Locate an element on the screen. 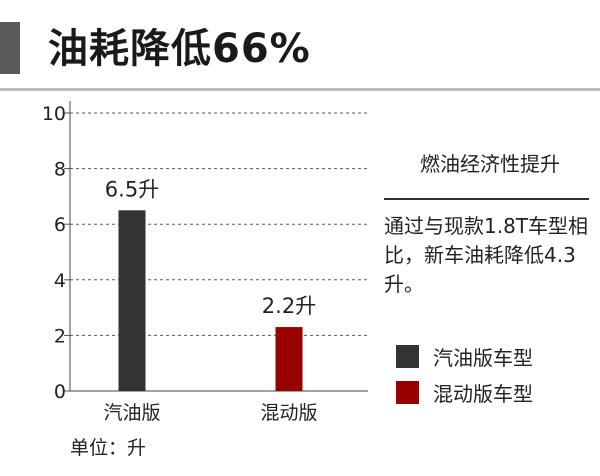 The width and height of the screenshot is (600, 476). y-tick-label: 0 is located at coordinates (60, 392).